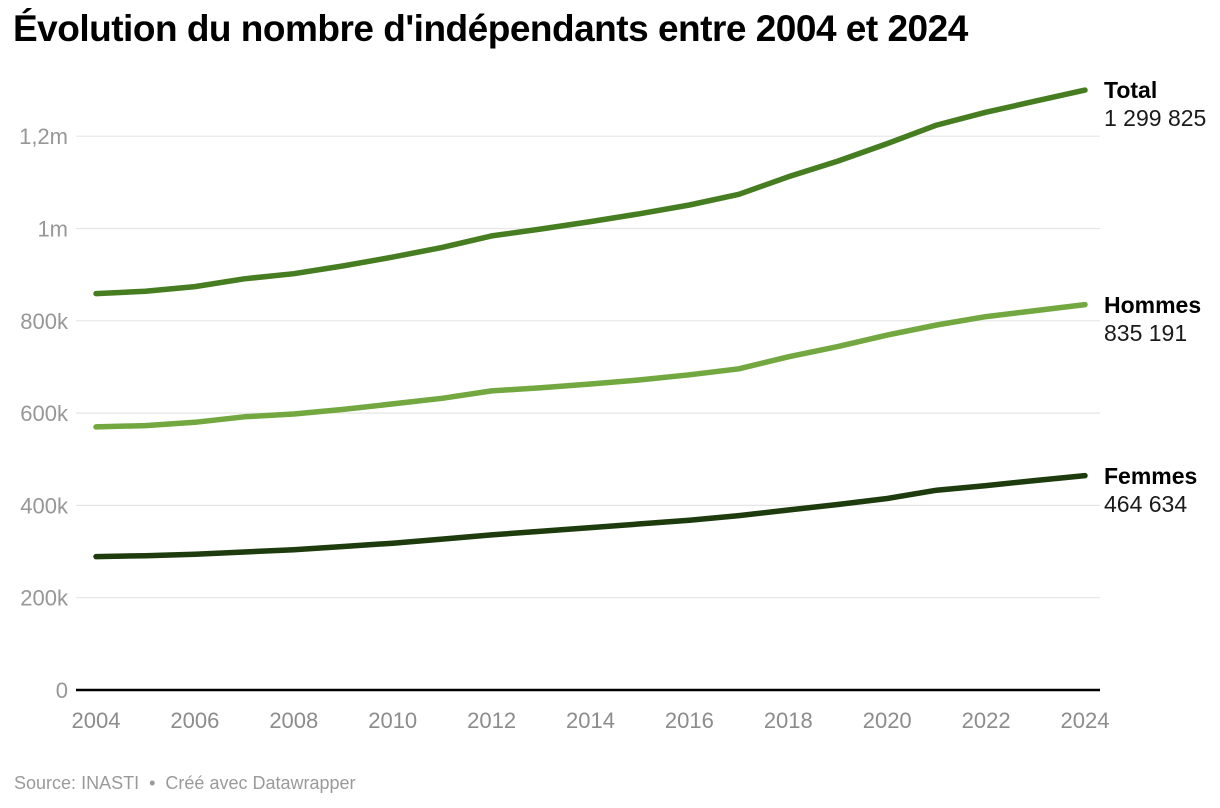 The width and height of the screenshot is (1220, 808). I want to click on x-axis-tick-label: 2004, so click(96, 720).